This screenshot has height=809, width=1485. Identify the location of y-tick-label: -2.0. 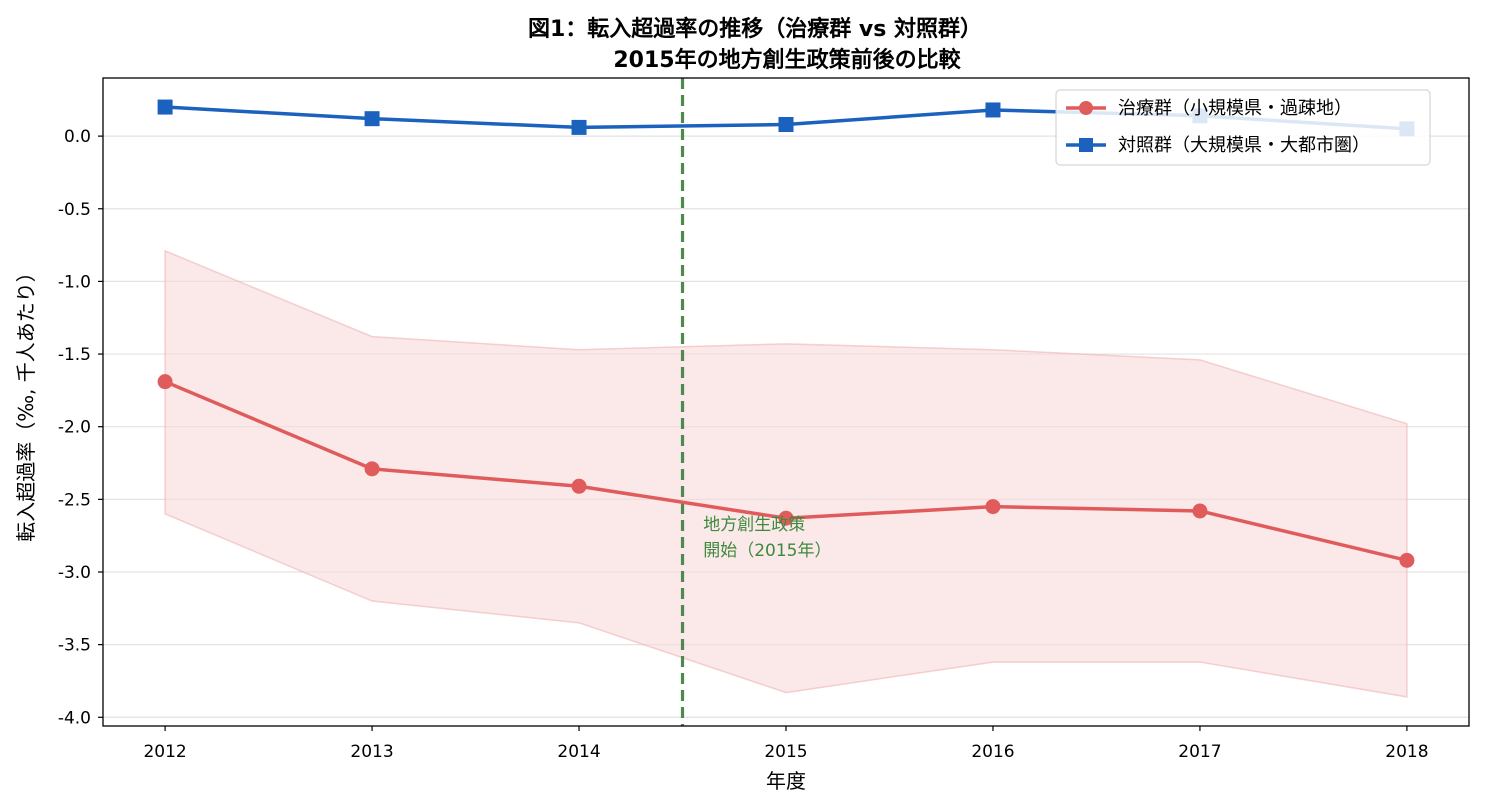
(74, 428).